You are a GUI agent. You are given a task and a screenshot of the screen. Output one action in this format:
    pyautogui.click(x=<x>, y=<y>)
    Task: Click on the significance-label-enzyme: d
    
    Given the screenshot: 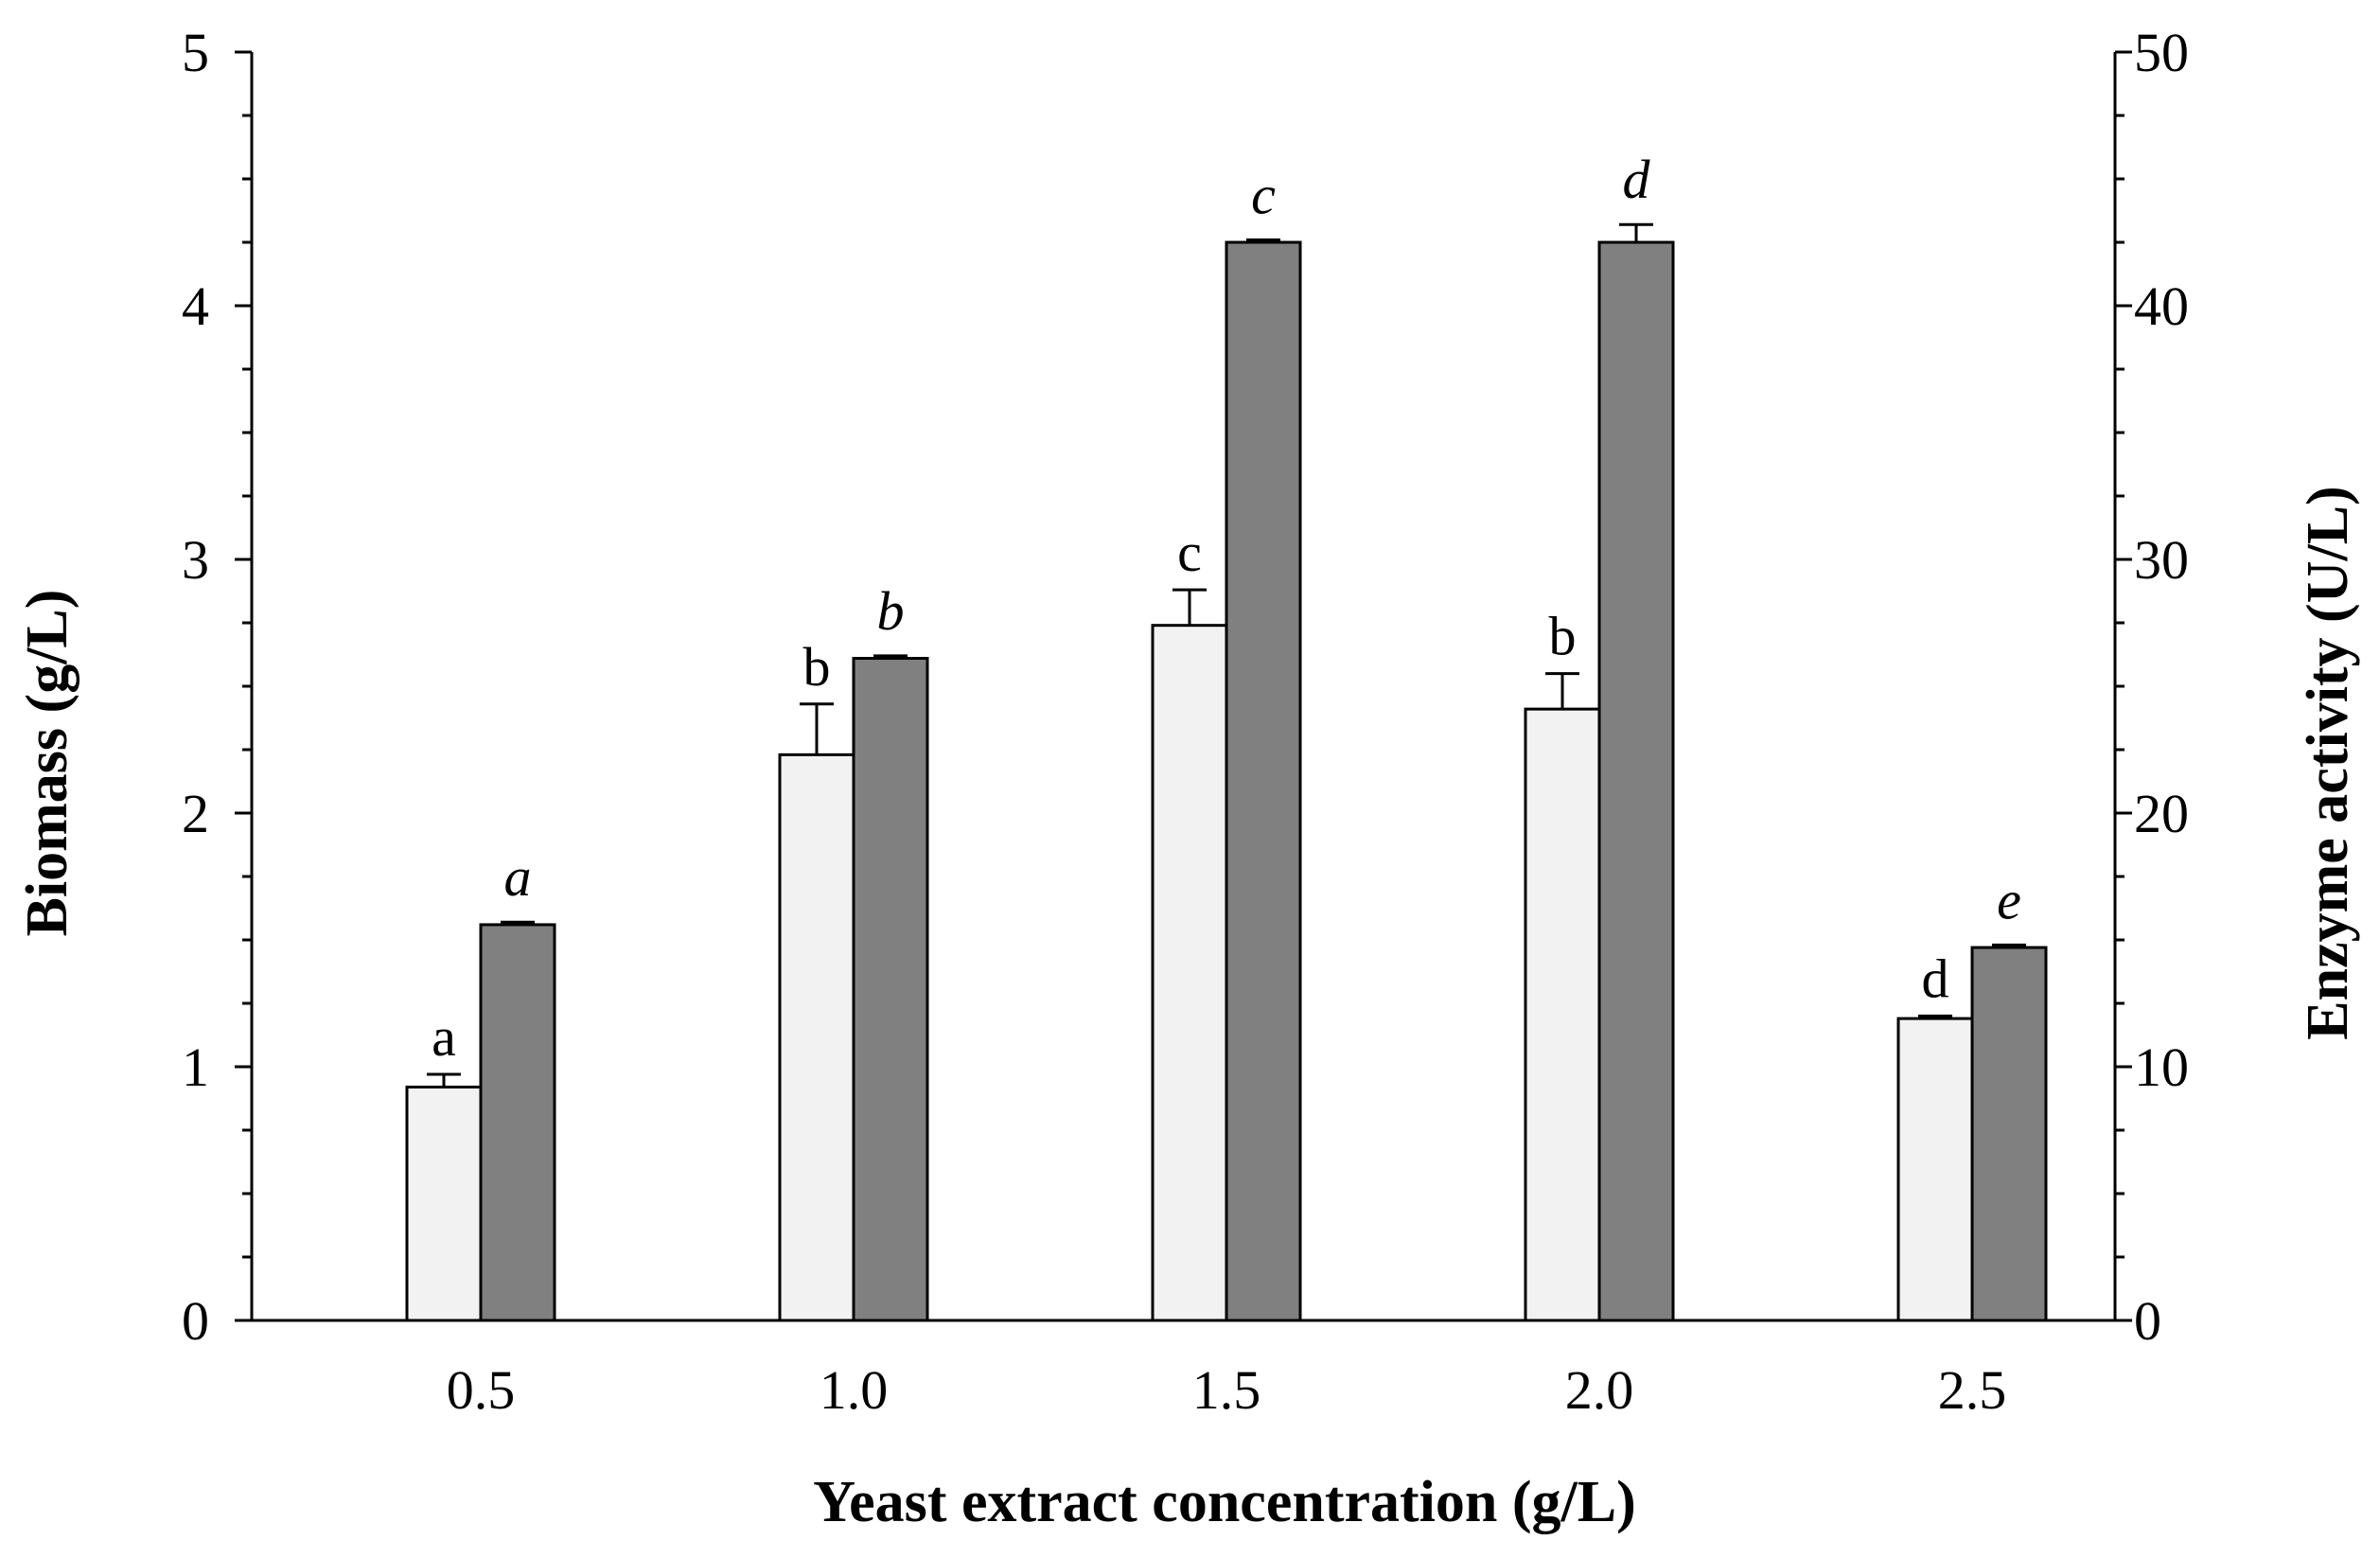 What is the action you would take?
    pyautogui.click(x=1637, y=179)
    